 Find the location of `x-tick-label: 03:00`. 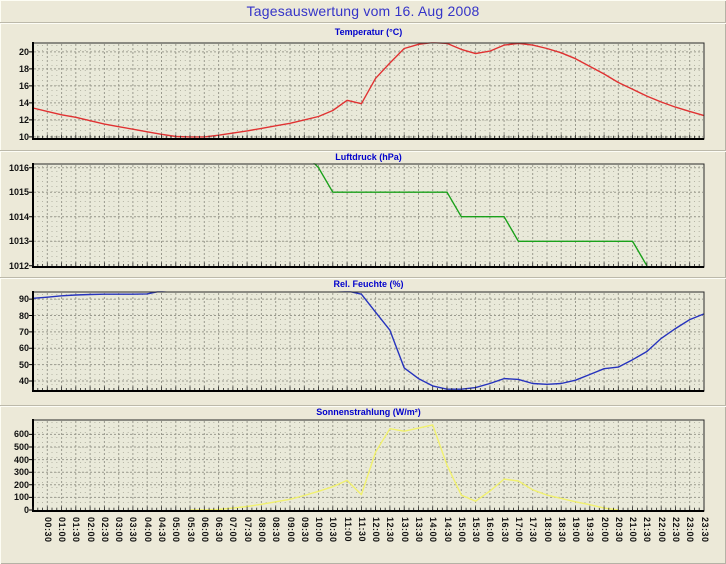

x-tick-label: 03:00 is located at coordinates (119, 530).